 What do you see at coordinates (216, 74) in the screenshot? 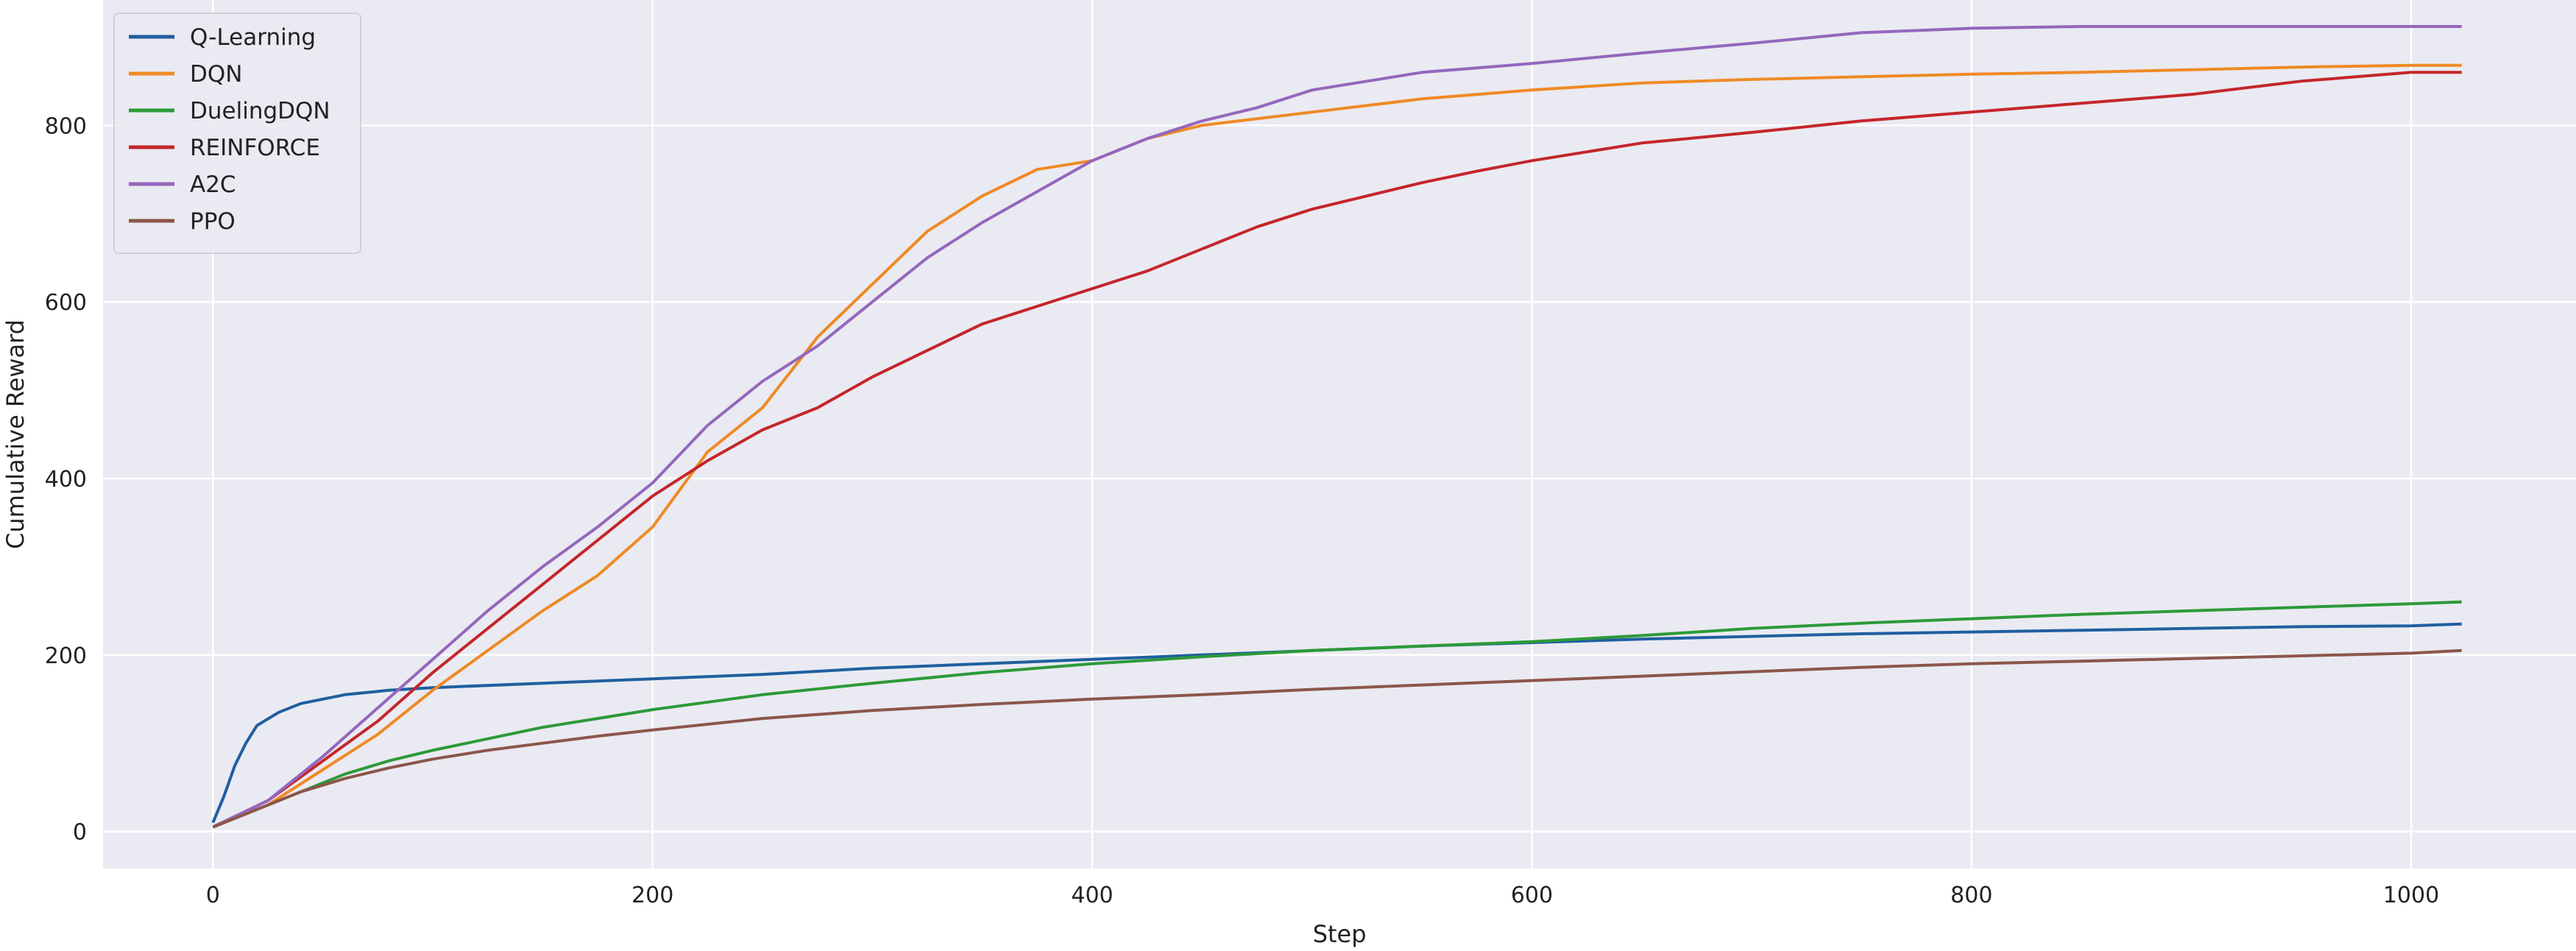
I see `legend-label: DQN` at bounding box center [216, 74].